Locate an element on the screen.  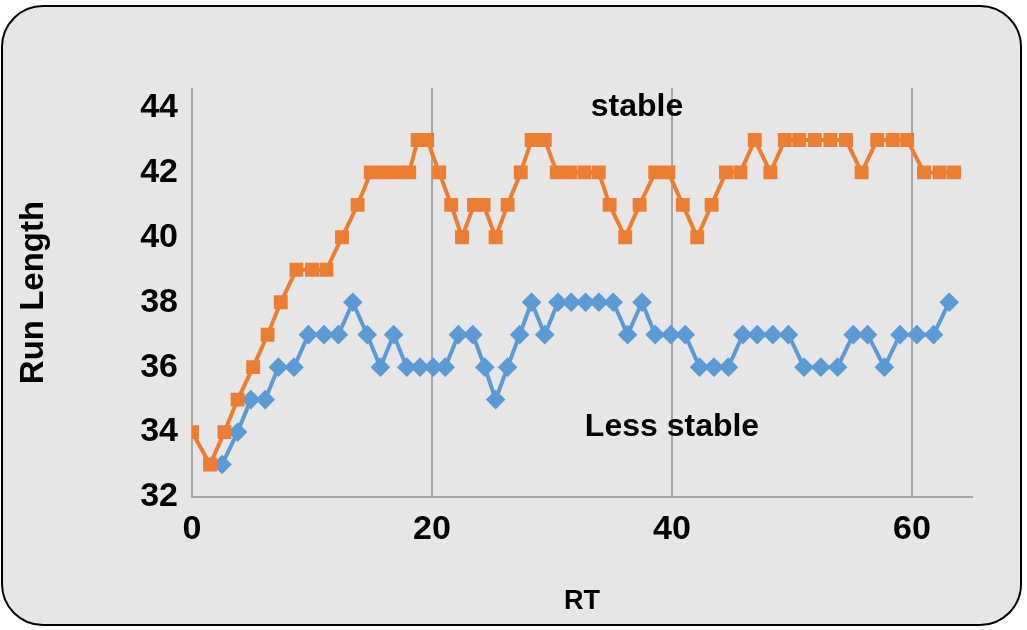
x-tick-label: 0 is located at coordinates (192, 526).